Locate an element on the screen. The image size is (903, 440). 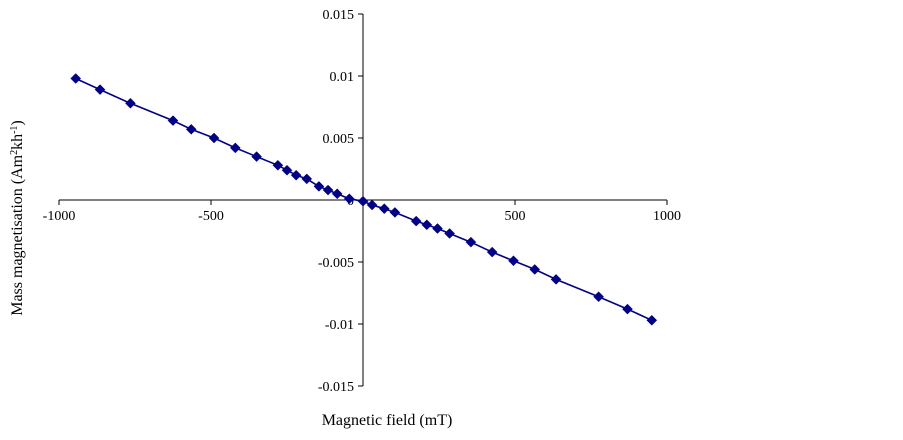
y-axis-title: Mass magnetisation (Am2kh-1) is located at coordinates (18, 218).